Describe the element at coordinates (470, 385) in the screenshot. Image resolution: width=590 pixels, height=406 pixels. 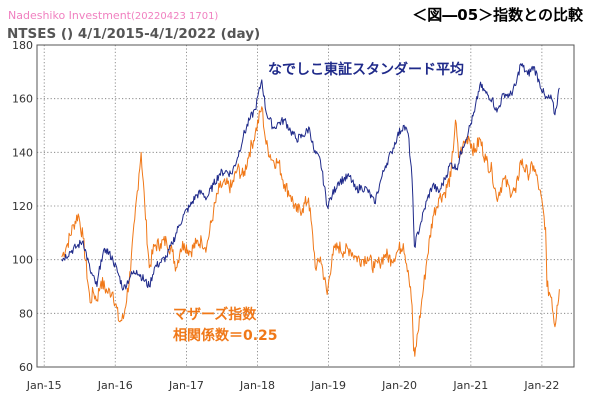
I see `x-tick-label: Jan-21` at that location.